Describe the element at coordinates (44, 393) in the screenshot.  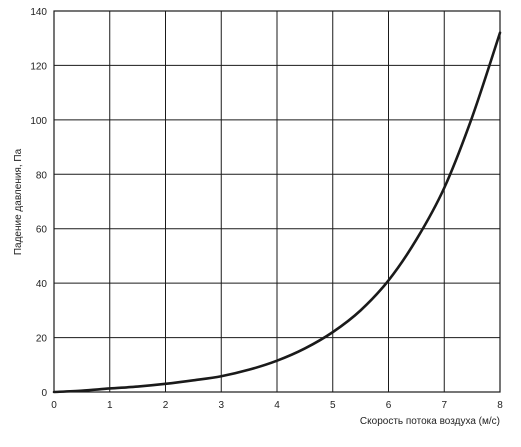
I see `y-tick-label-0: 0` at that location.